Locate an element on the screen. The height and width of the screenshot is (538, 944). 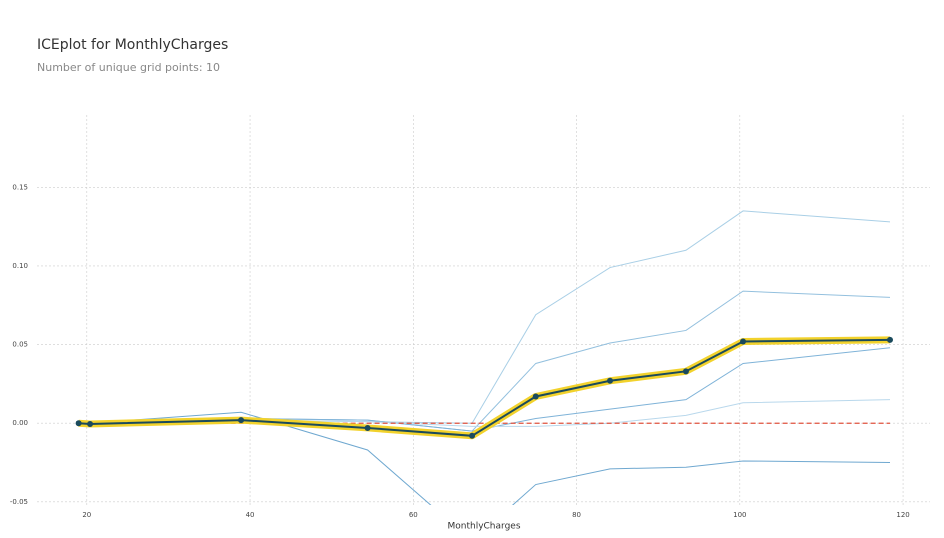
y-tick-label: 0.00 is located at coordinates (20, 423).